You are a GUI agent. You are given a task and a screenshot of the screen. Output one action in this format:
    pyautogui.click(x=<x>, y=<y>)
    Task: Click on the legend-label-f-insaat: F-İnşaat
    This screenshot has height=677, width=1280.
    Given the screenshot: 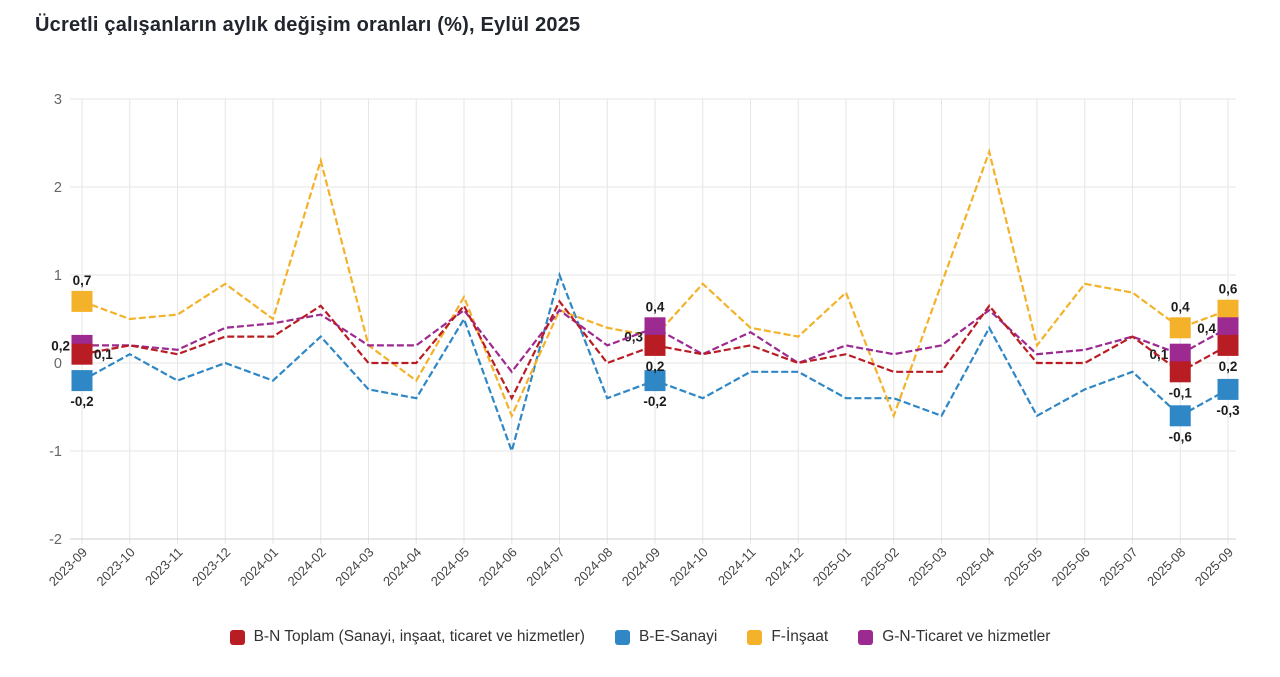 What is the action you would take?
    pyautogui.click(x=800, y=636)
    